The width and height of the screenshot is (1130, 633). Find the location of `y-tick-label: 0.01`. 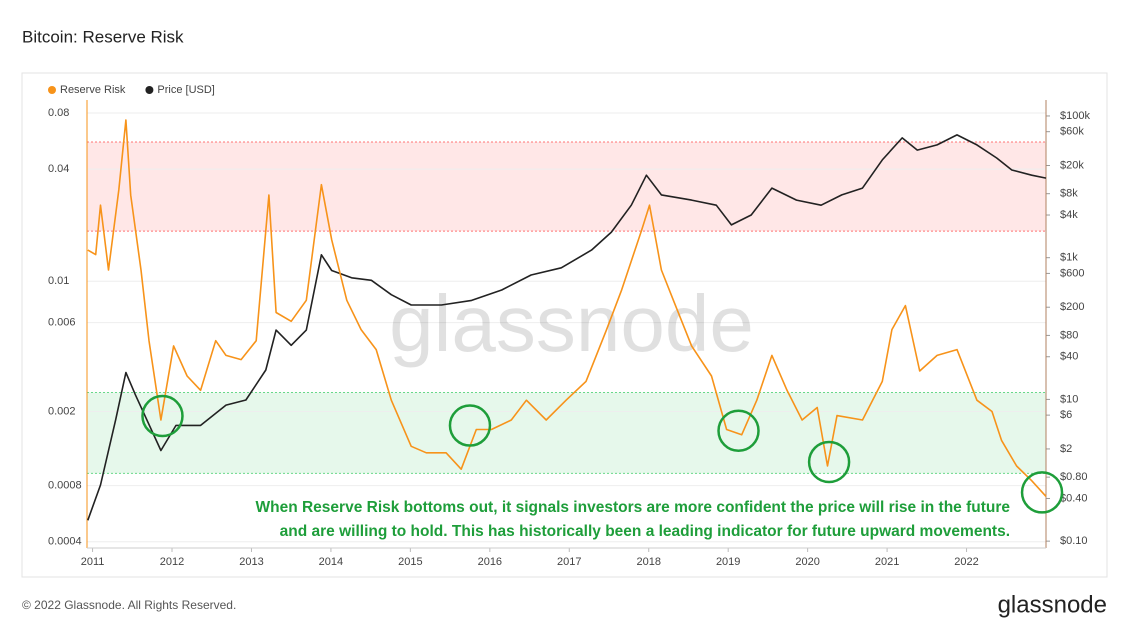

y-tick-label: 0.01 is located at coordinates (58, 281).